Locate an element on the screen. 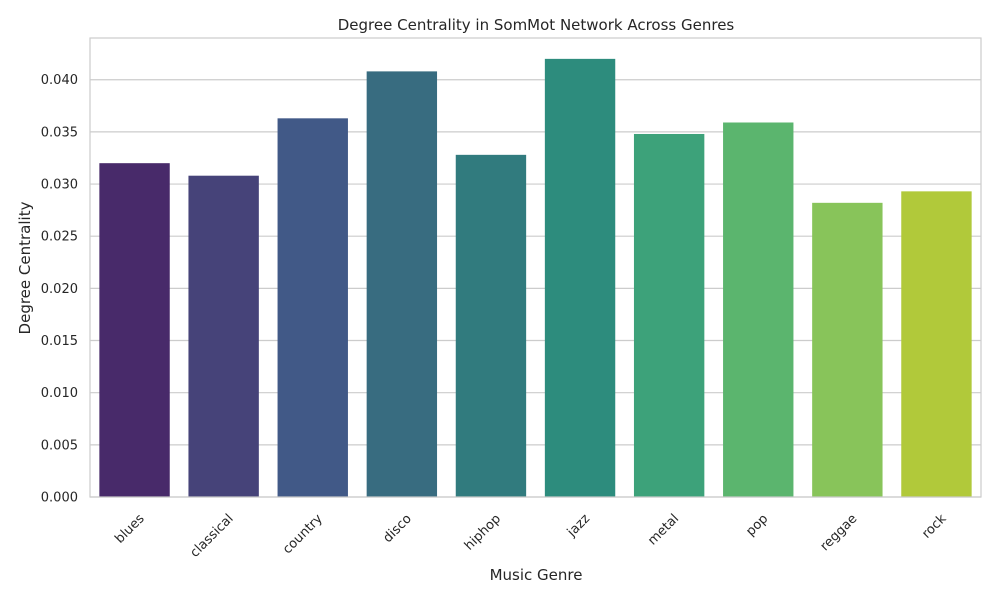 This screenshot has height=600, width=1000. y-tick-label: 0.030 is located at coordinates (59, 185).